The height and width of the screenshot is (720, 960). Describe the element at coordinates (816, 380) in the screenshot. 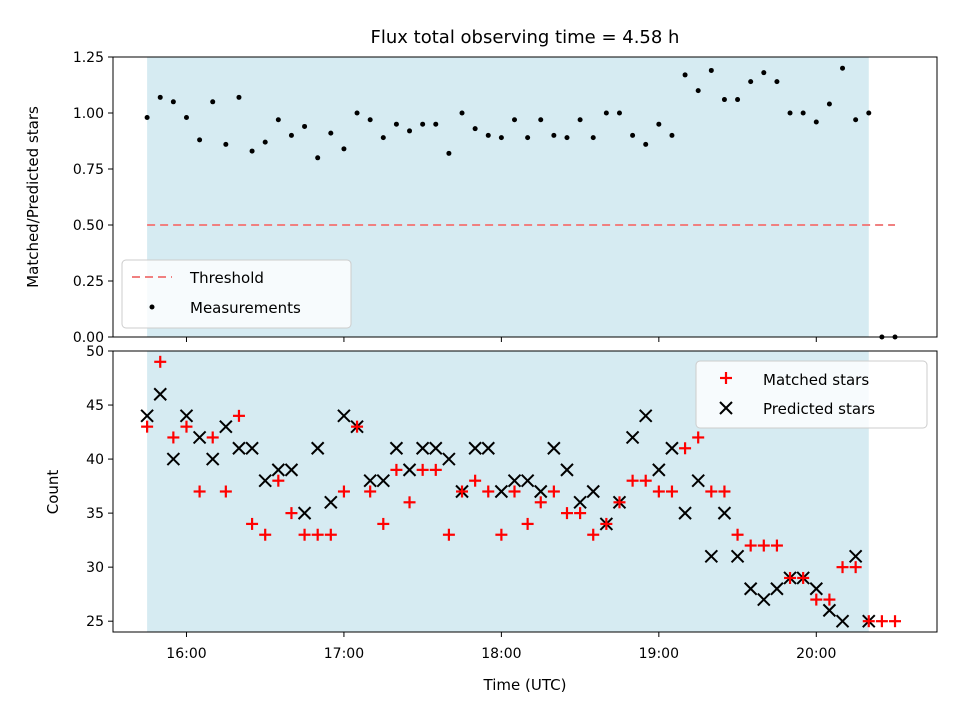

I see `legend-matched-label: Matched stars` at that location.